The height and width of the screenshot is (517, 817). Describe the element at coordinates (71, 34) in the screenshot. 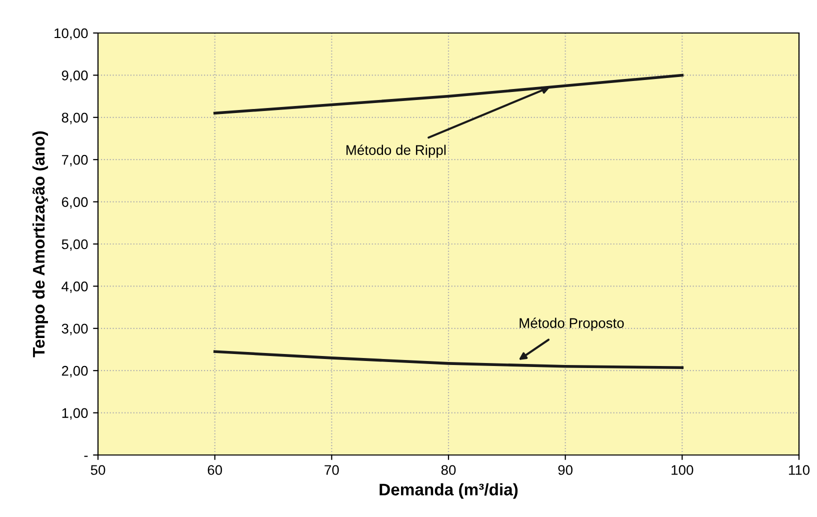

I see `y-tick-label: 10,00` at that location.